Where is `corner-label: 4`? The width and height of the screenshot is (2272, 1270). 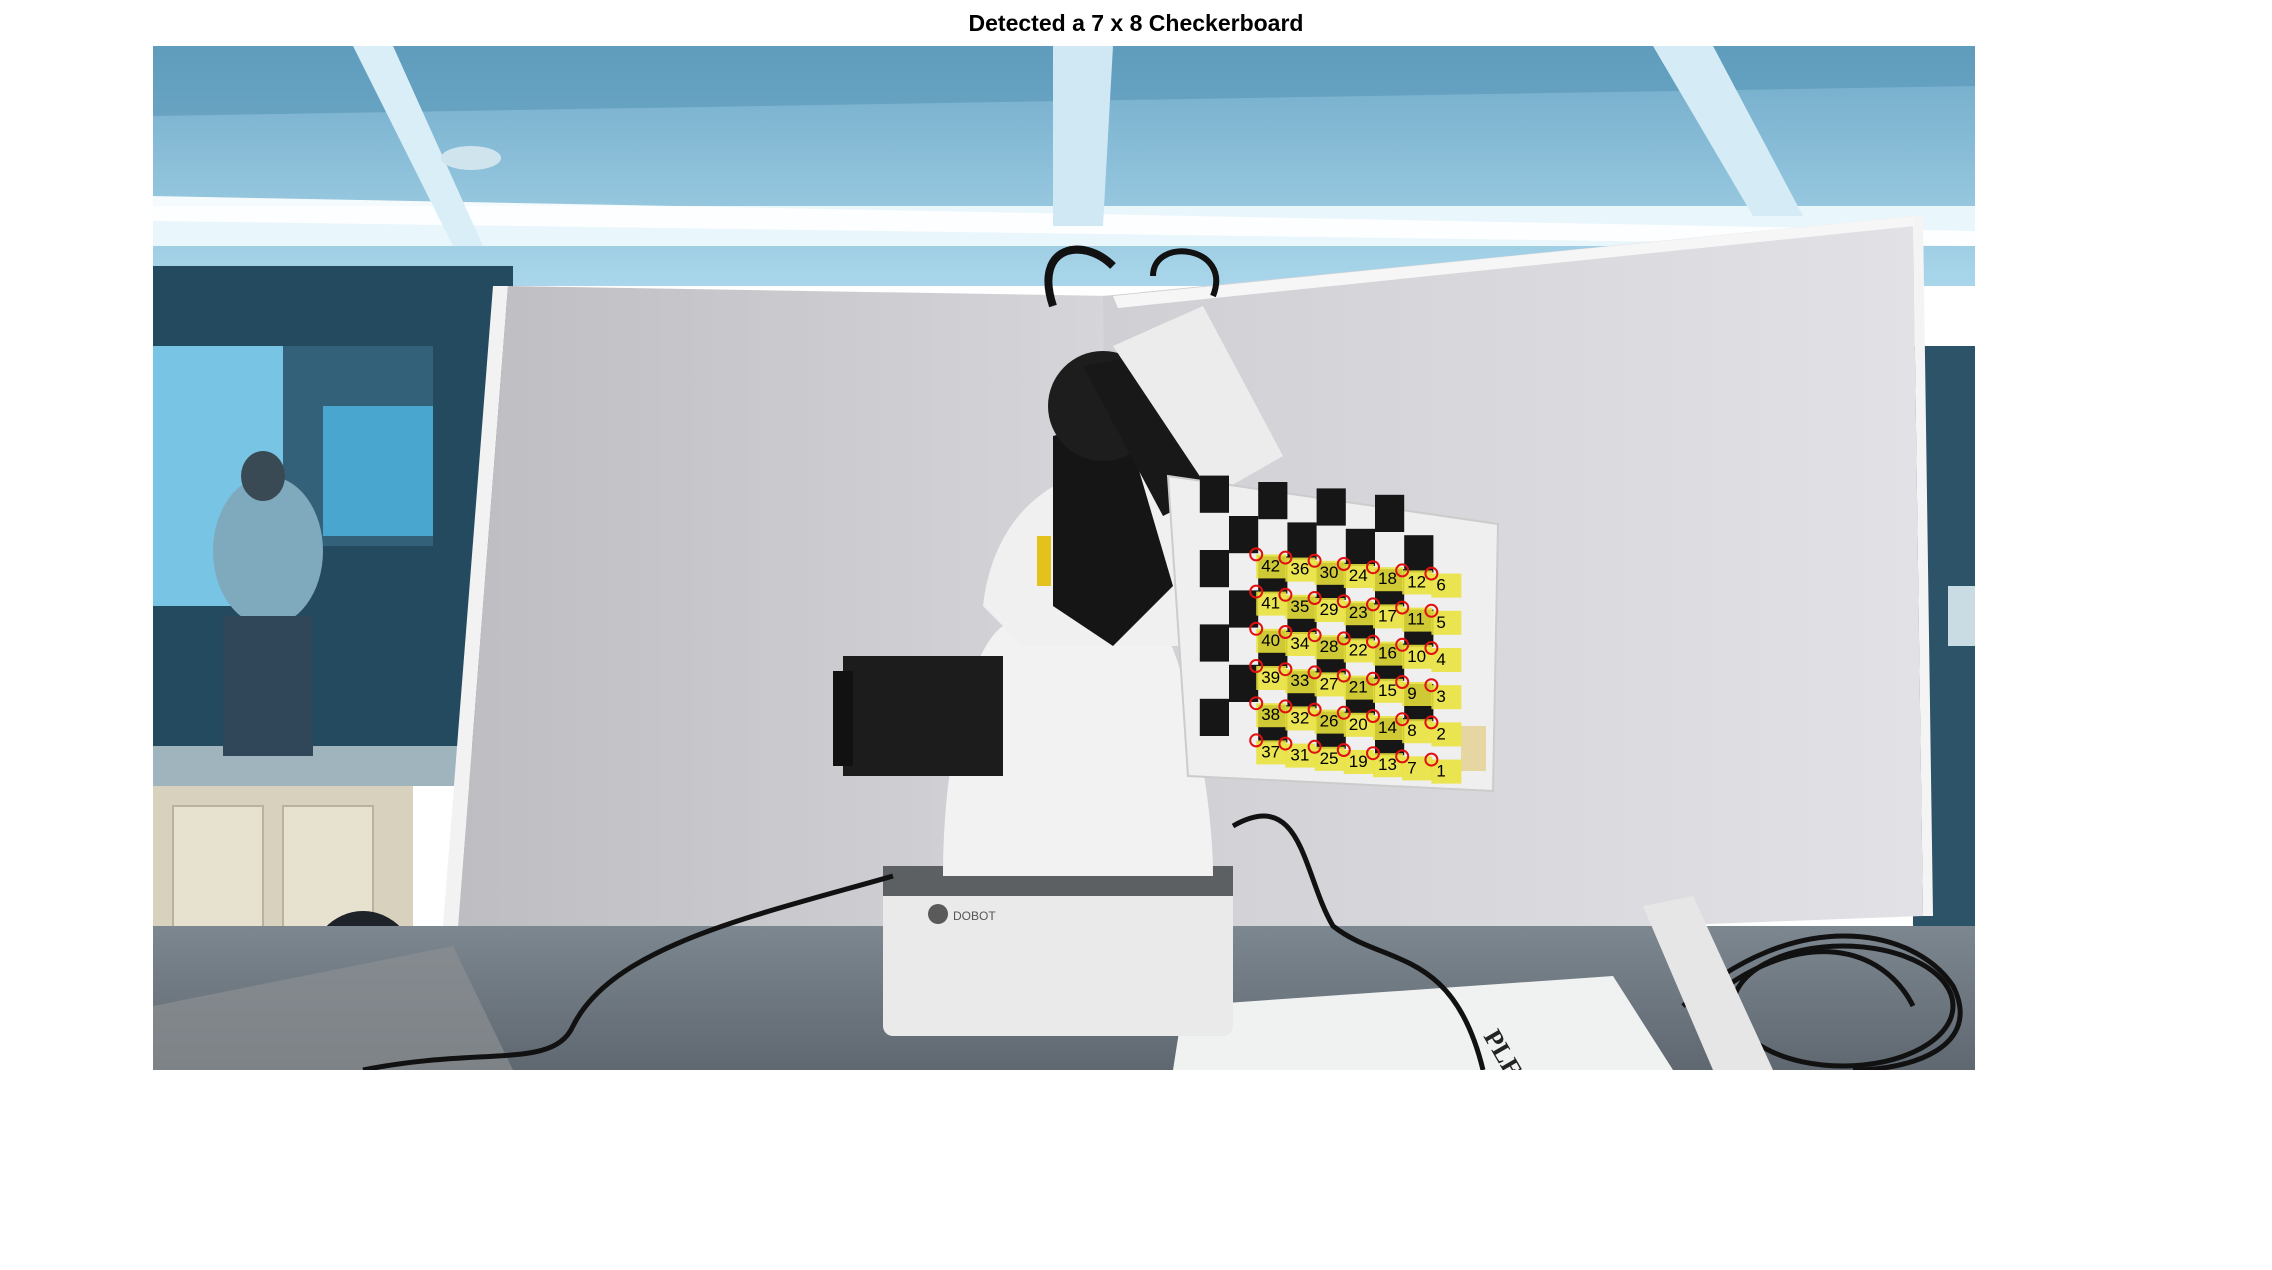 corner-label: 4 is located at coordinates (1440, 659).